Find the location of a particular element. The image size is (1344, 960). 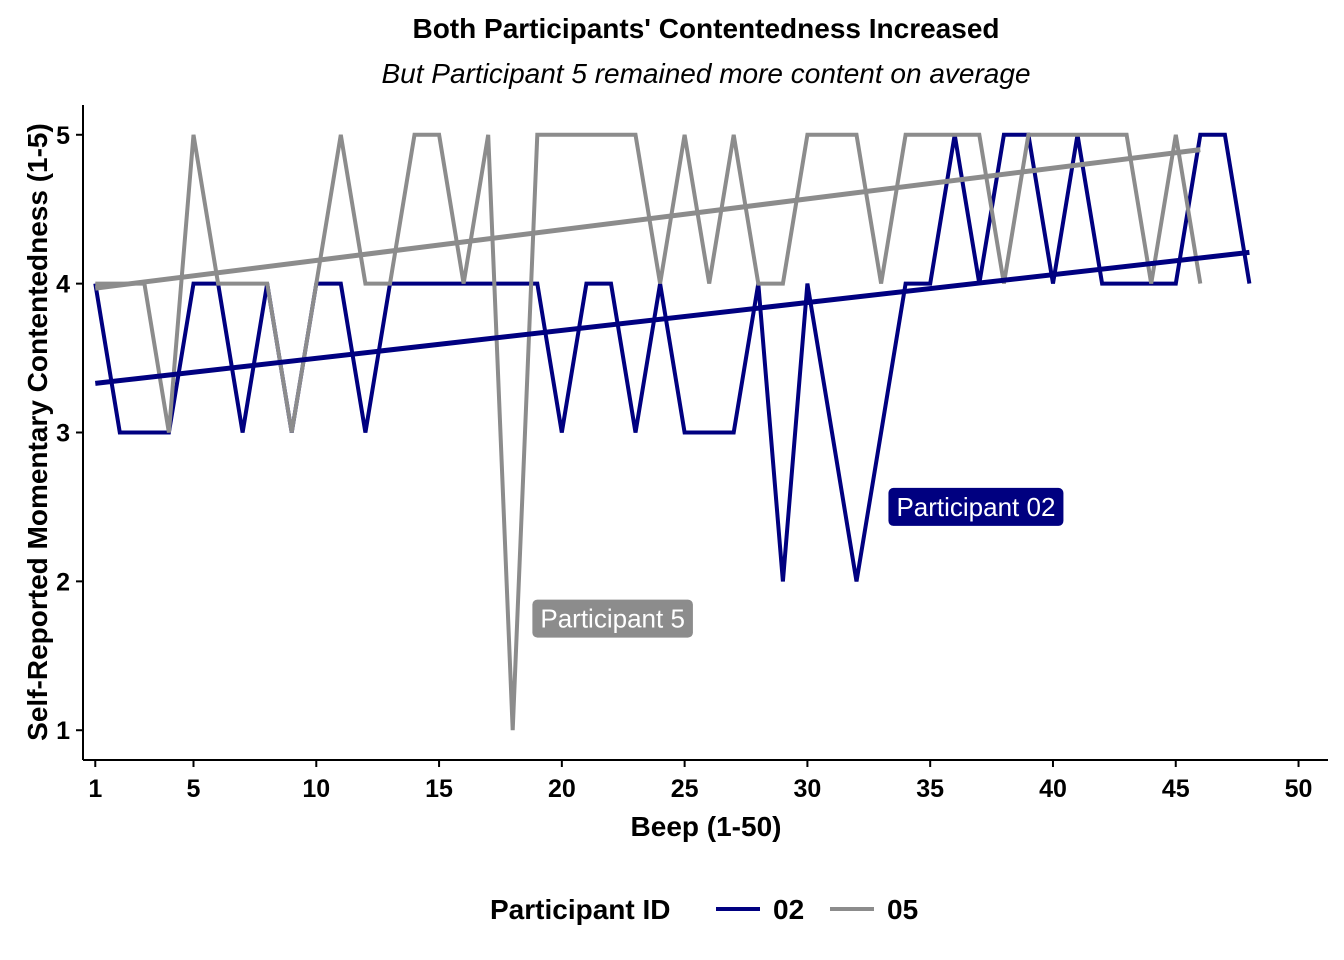

x-tick-label: 35 is located at coordinates (930, 789).